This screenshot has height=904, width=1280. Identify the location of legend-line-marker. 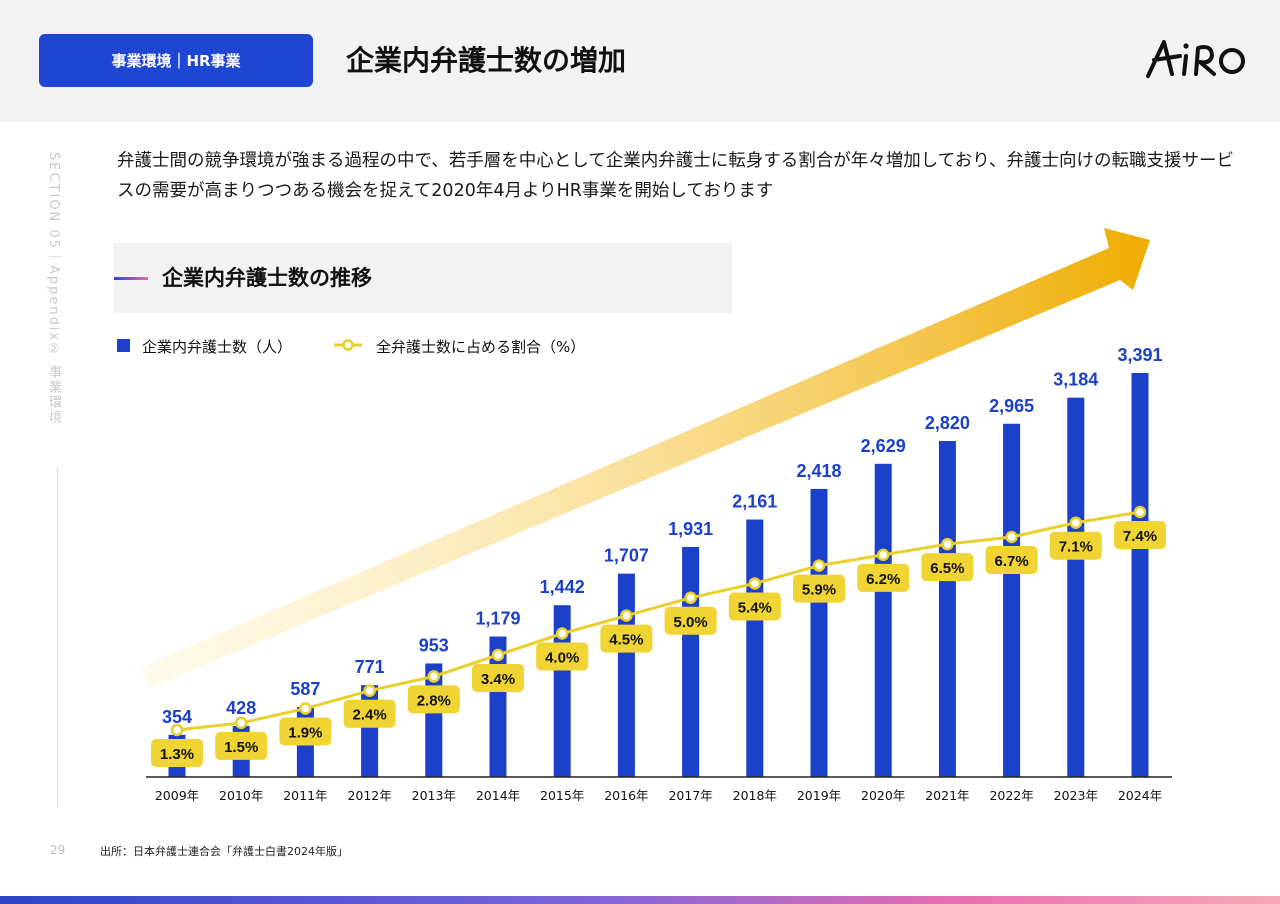
(348, 345).